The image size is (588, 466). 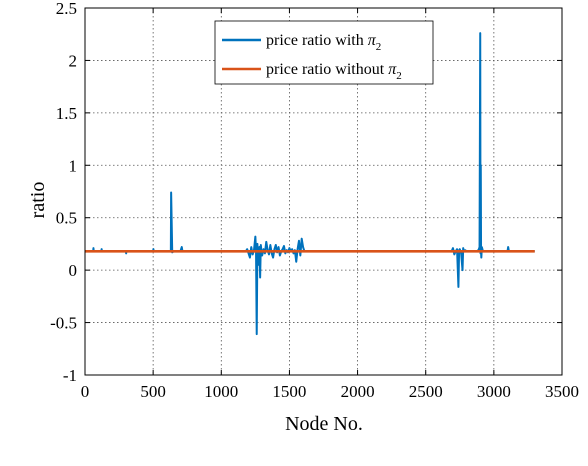 I want to click on x-tick-label: 3500, so click(x=562, y=391).